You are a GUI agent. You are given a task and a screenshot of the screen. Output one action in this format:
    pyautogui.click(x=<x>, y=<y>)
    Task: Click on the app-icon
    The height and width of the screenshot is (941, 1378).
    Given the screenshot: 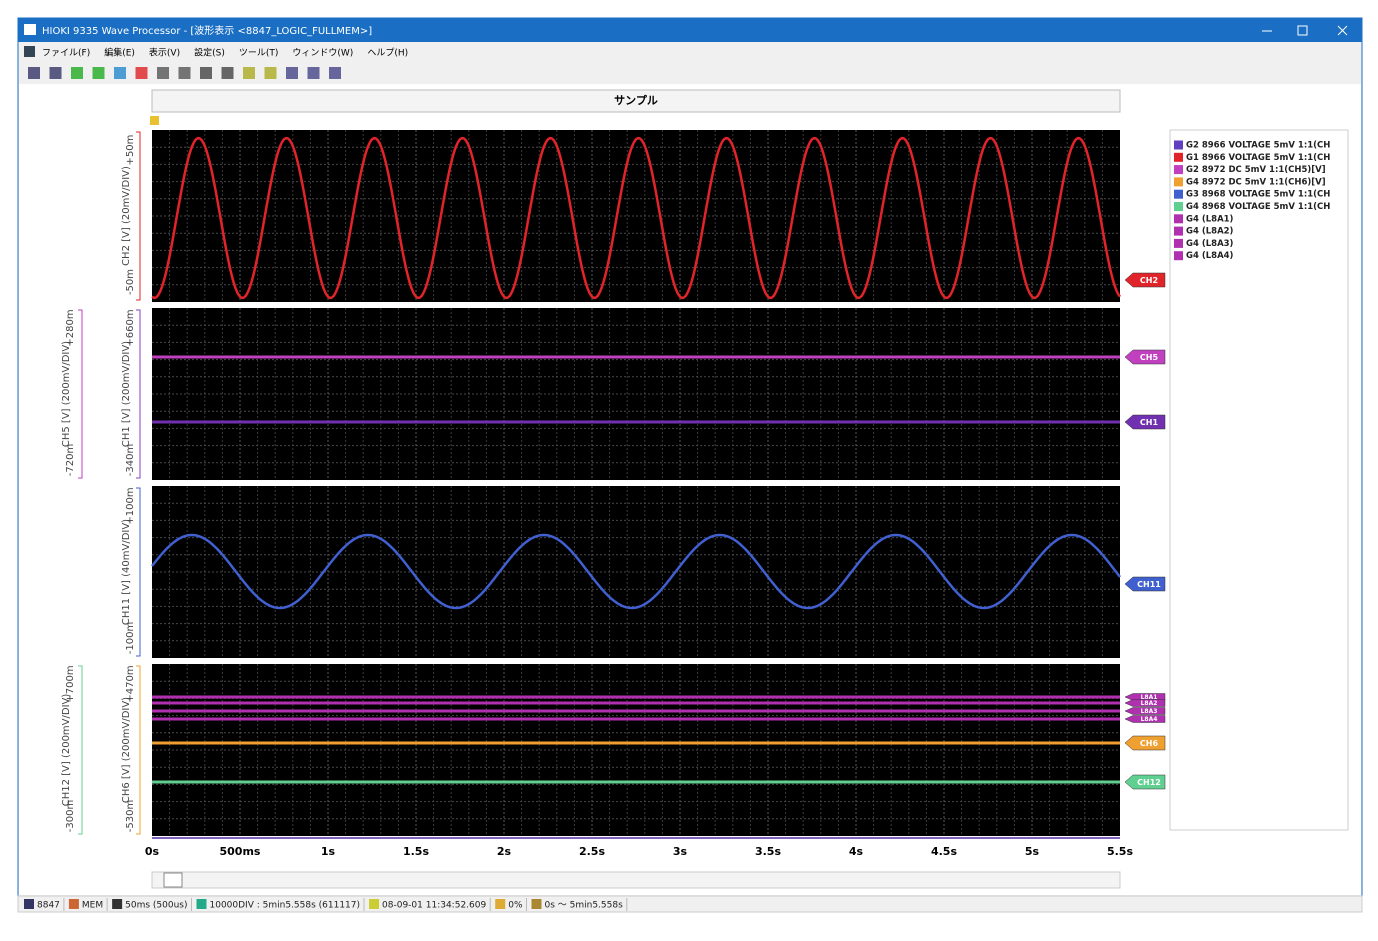 What is the action you would take?
    pyautogui.click(x=30, y=29)
    